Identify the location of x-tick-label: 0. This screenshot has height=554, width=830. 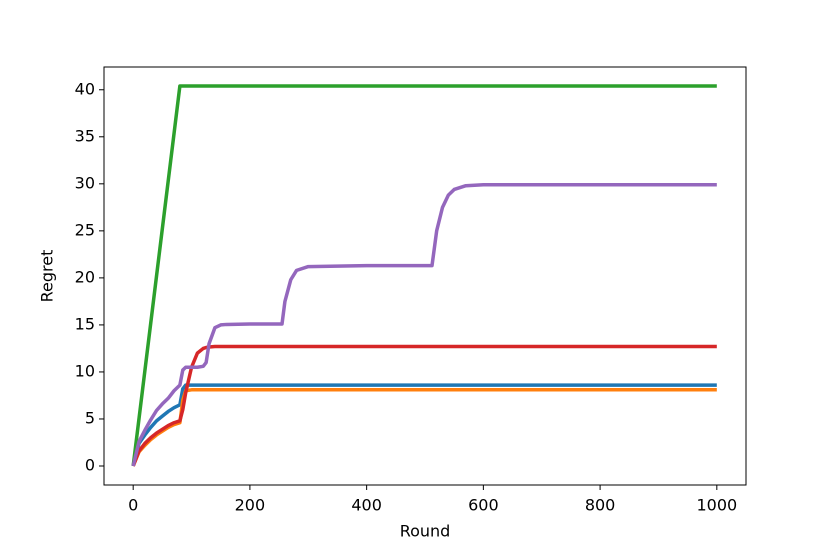
(133, 505).